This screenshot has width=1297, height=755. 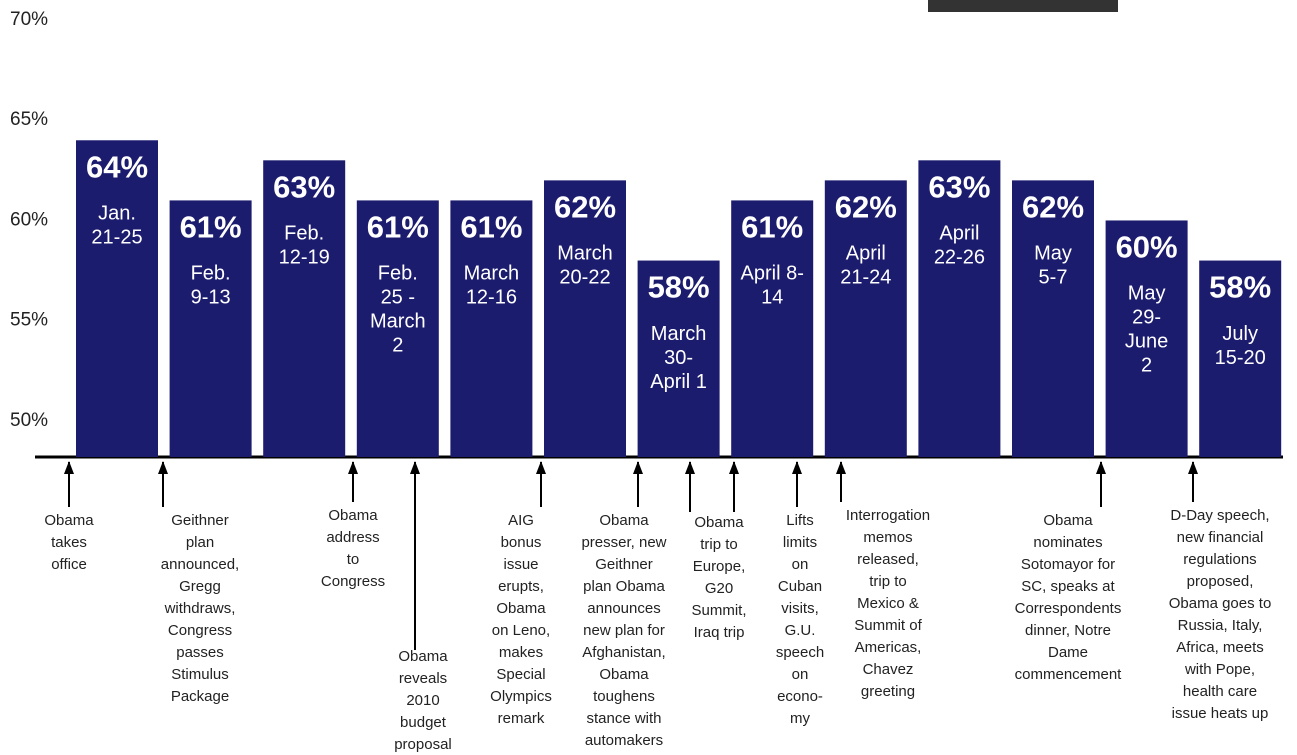 What do you see at coordinates (1069, 674) in the screenshot?
I see `event-label: commencement` at bounding box center [1069, 674].